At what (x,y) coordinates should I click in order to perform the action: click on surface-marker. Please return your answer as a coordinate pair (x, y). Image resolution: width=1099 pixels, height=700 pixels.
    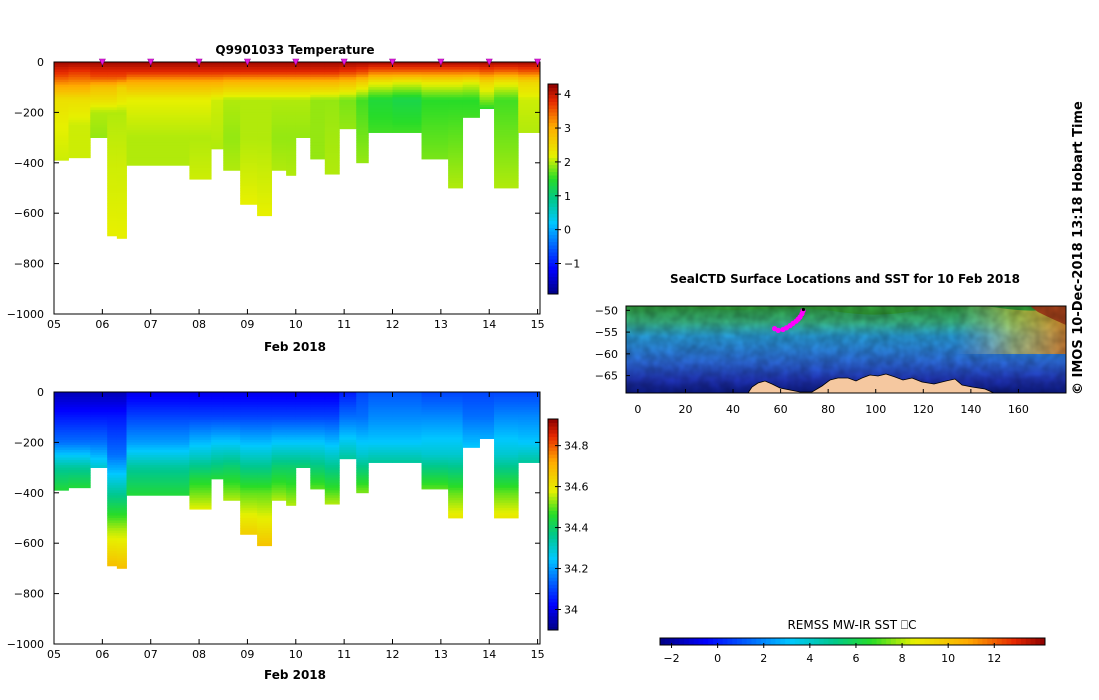
    Looking at the image, I should click on (102, 62).